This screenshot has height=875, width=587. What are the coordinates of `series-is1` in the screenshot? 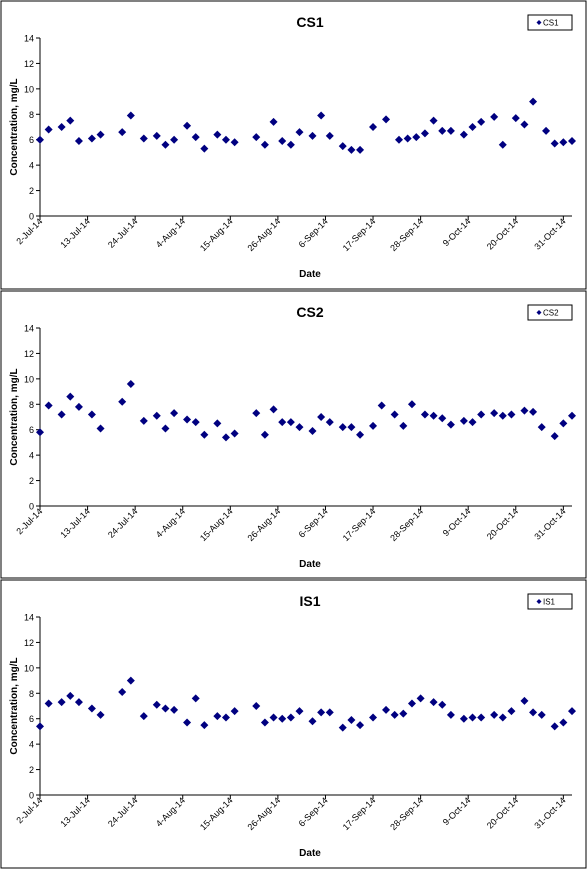 It's located at (306, 704).